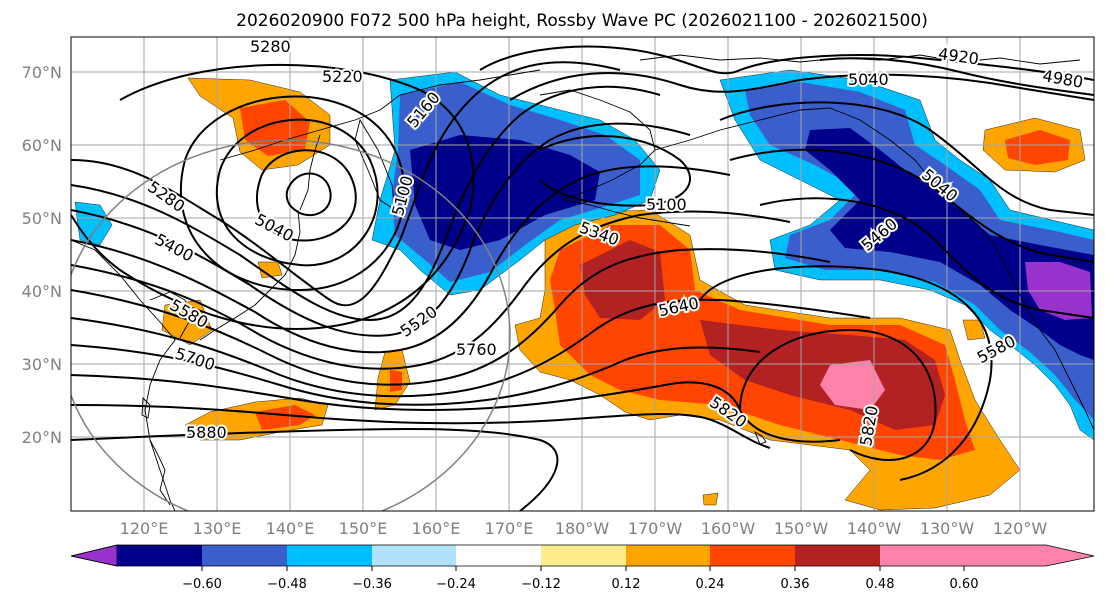 Image resolution: width=1105 pixels, height=604 pixels. What do you see at coordinates (42, 218) in the screenshot?
I see `lat-tick-label: 50°N` at bounding box center [42, 218].